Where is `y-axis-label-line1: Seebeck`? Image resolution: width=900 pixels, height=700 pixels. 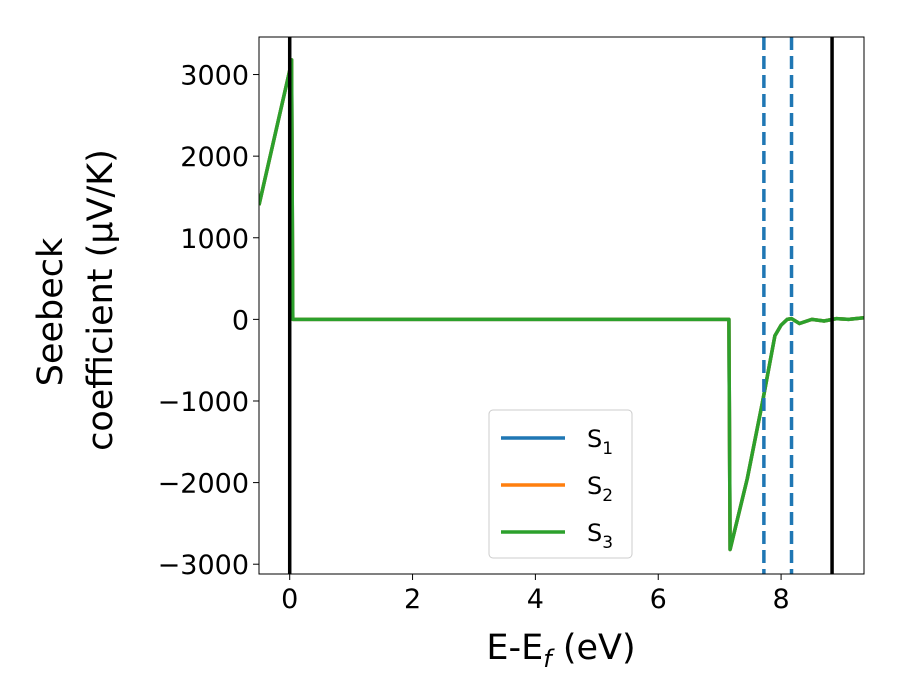
y-axis-label-line1: Seebeck is located at coordinates (51, 311).